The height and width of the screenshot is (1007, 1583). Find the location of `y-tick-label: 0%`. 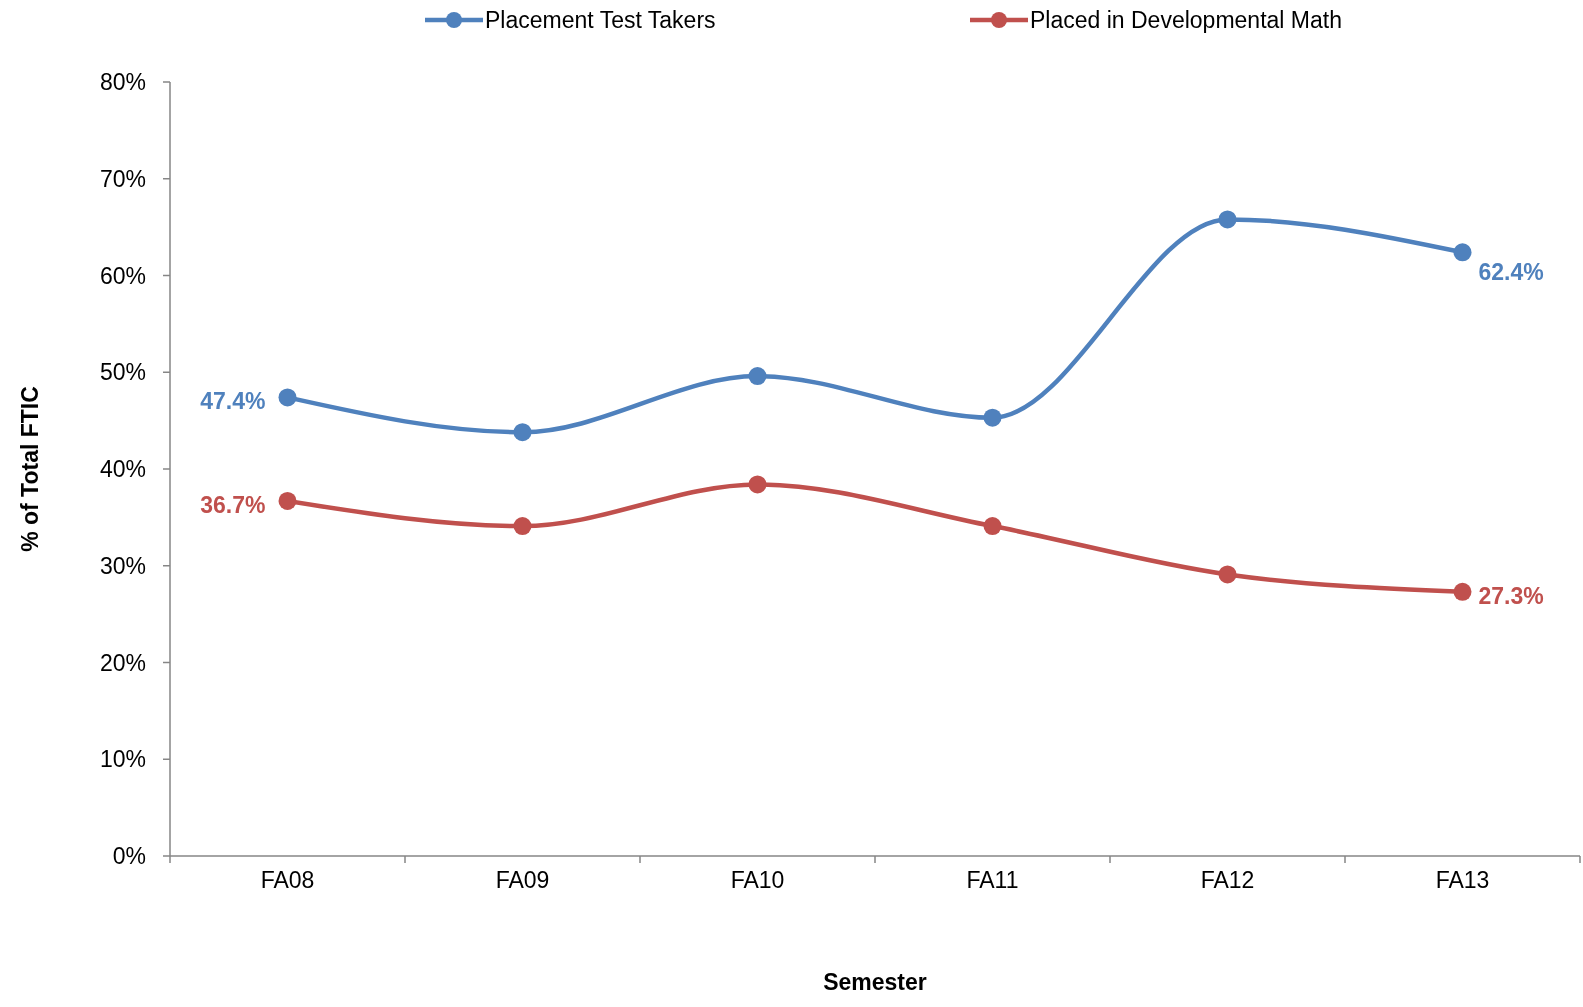

y-tick-label: 0% is located at coordinates (129, 856).